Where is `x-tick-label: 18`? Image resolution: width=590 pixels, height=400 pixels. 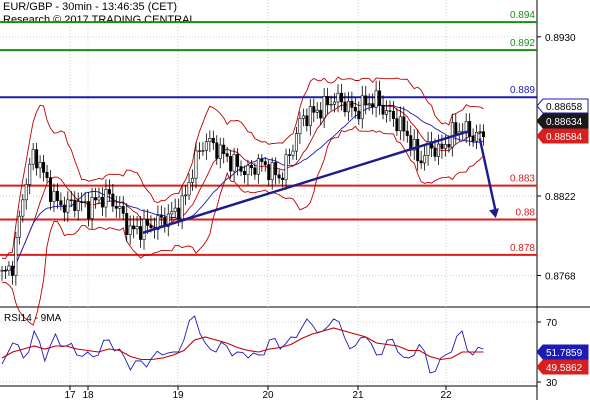 x-tick-label: 18 is located at coordinates (88, 395).